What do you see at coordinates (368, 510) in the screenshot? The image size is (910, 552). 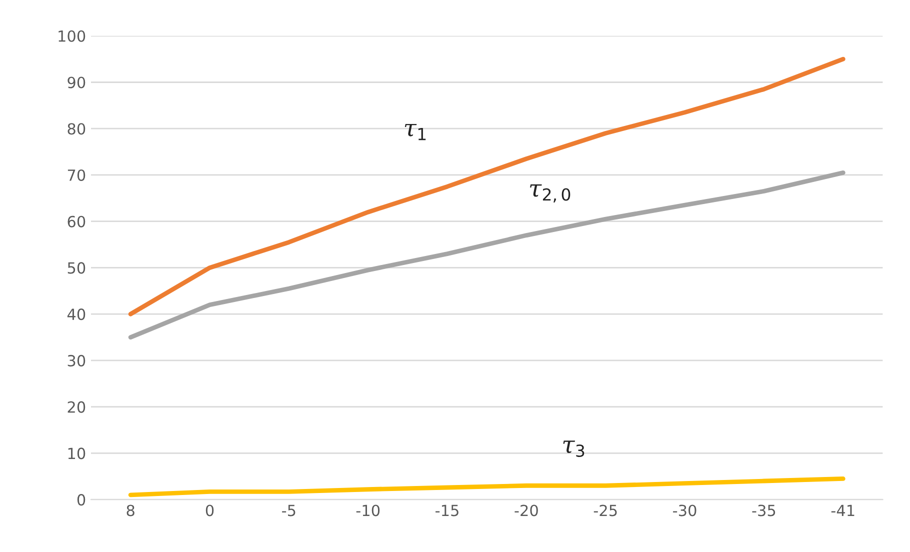 I see `x-tick-label: -10` at bounding box center [368, 510].